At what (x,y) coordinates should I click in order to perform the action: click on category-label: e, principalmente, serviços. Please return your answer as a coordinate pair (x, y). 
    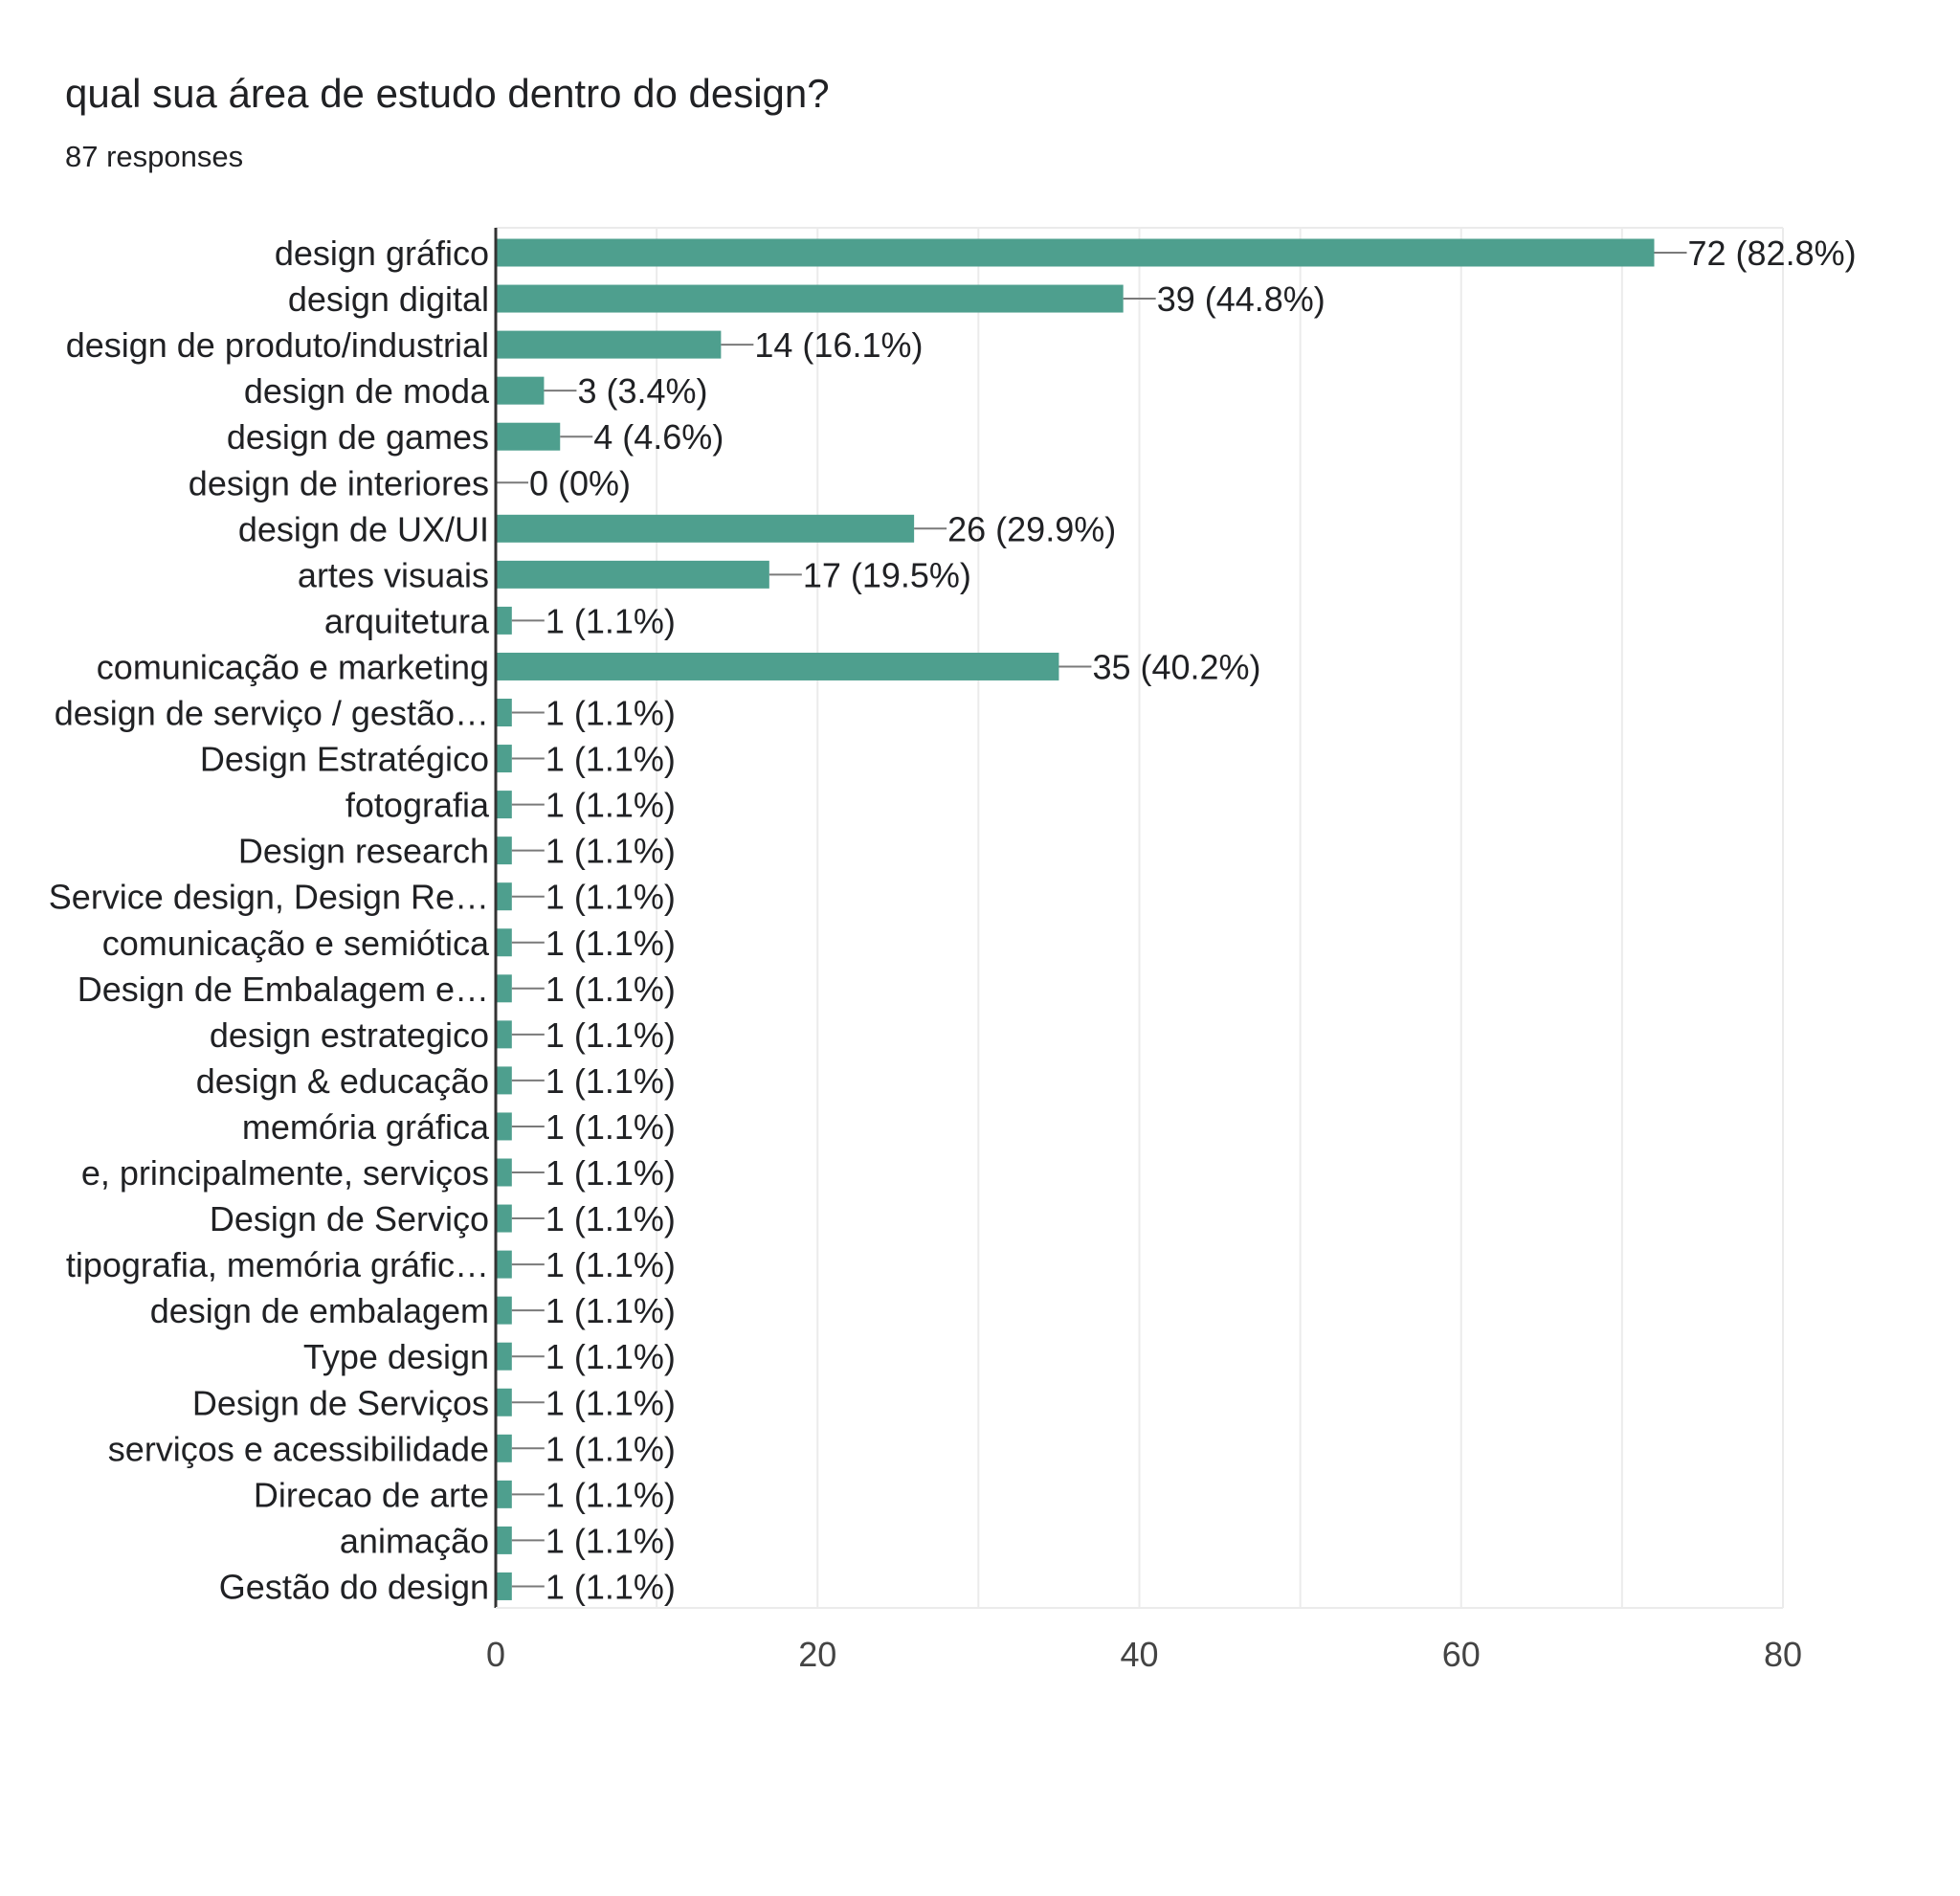
    Looking at the image, I should click on (285, 1173).